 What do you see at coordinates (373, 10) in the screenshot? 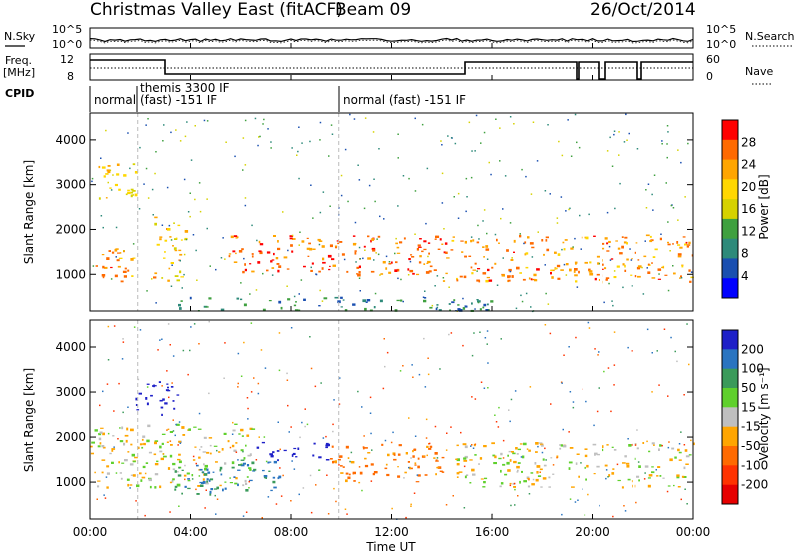
I see `beam-label: Beam 09` at bounding box center [373, 10].